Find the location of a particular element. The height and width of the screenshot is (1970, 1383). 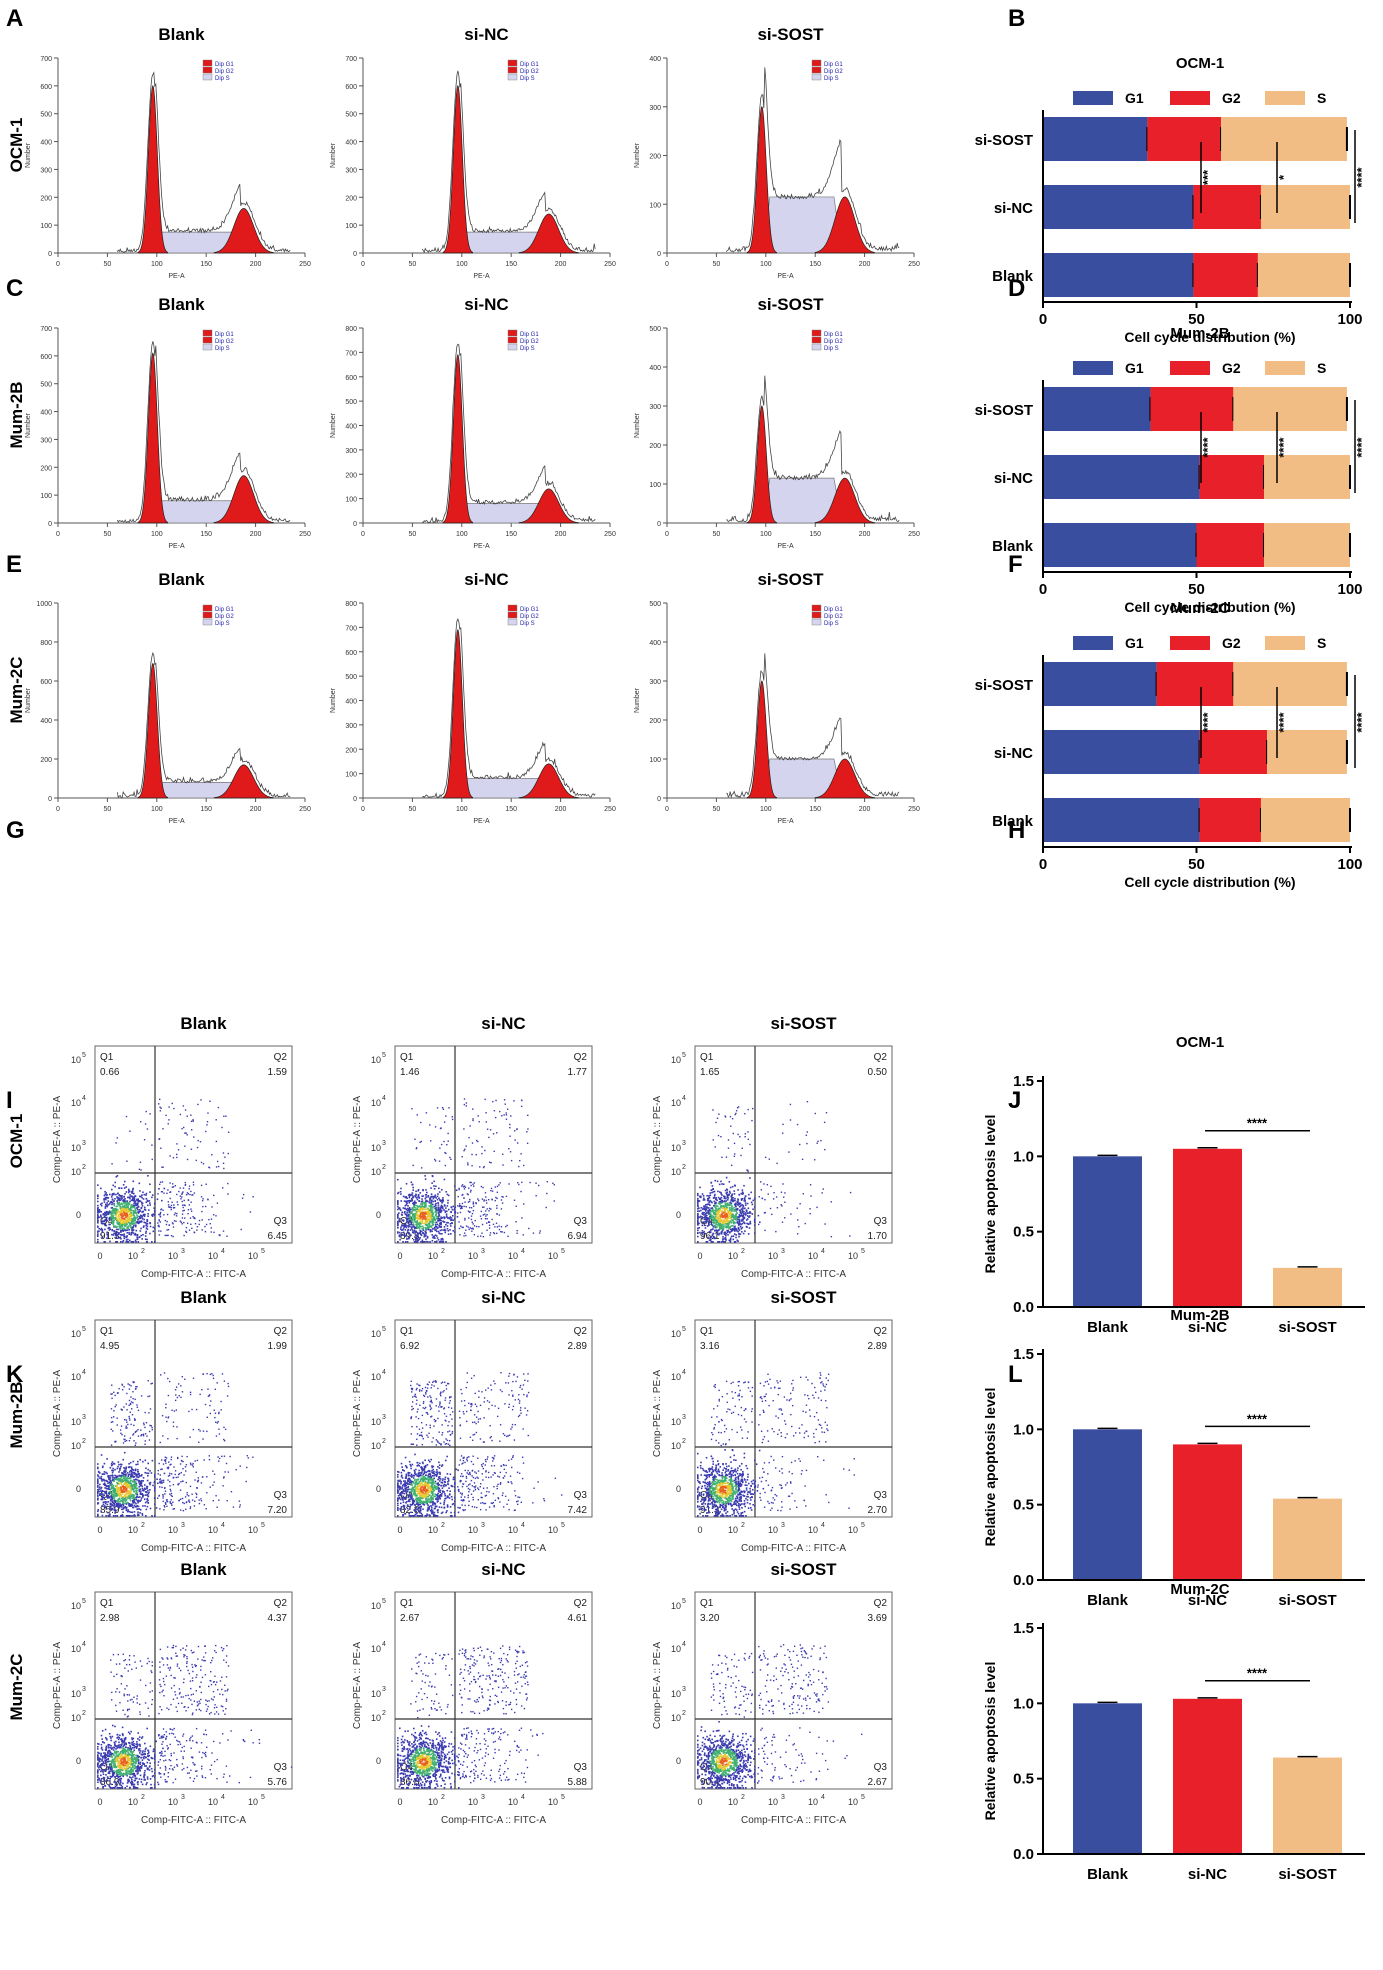

panel-title: Blank is located at coordinates (203, 1297).